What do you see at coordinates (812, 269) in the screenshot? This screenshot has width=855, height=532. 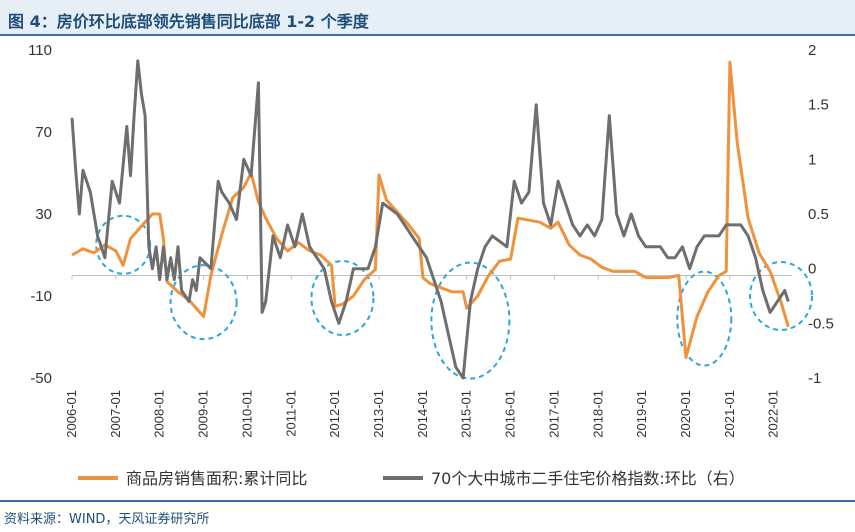 I see `y-right-tick-label: 0` at bounding box center [812, 269].